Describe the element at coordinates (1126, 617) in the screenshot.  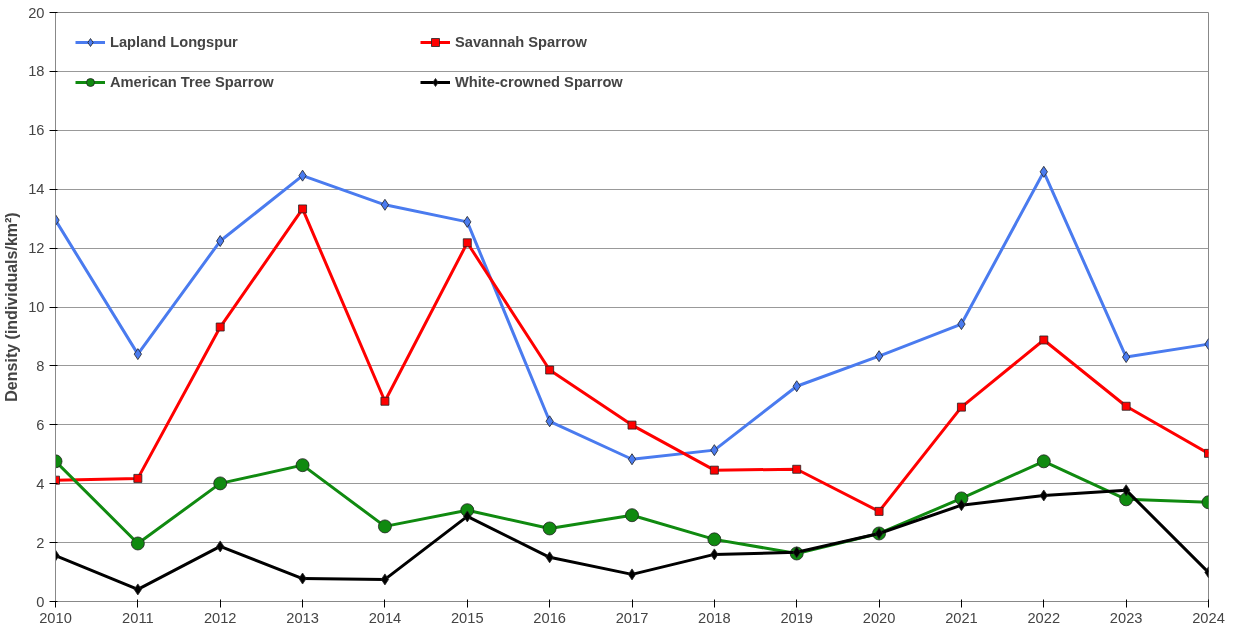
I see `x-tick-label: 2023` at that location.